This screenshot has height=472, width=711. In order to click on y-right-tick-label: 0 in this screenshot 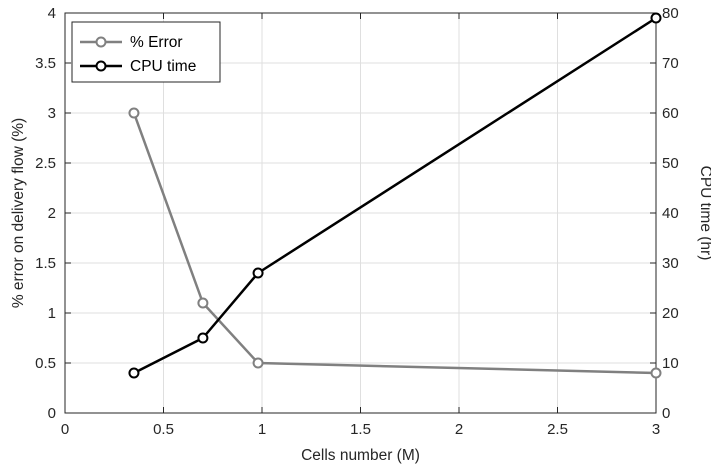, I will do `click(666, 413)`.